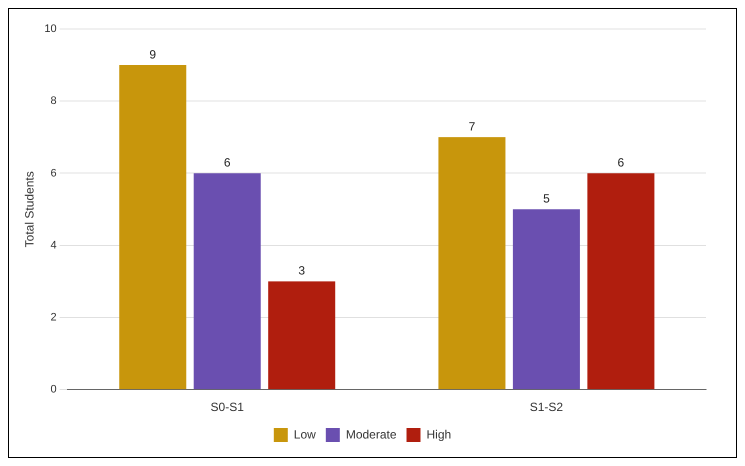 Image resolution: width=745 pixels, height=466 pixels. What do you see at coordinates (53, 173) in the screenshot?
I see `y-tick-label: 6` at bounding box center [53, 173].